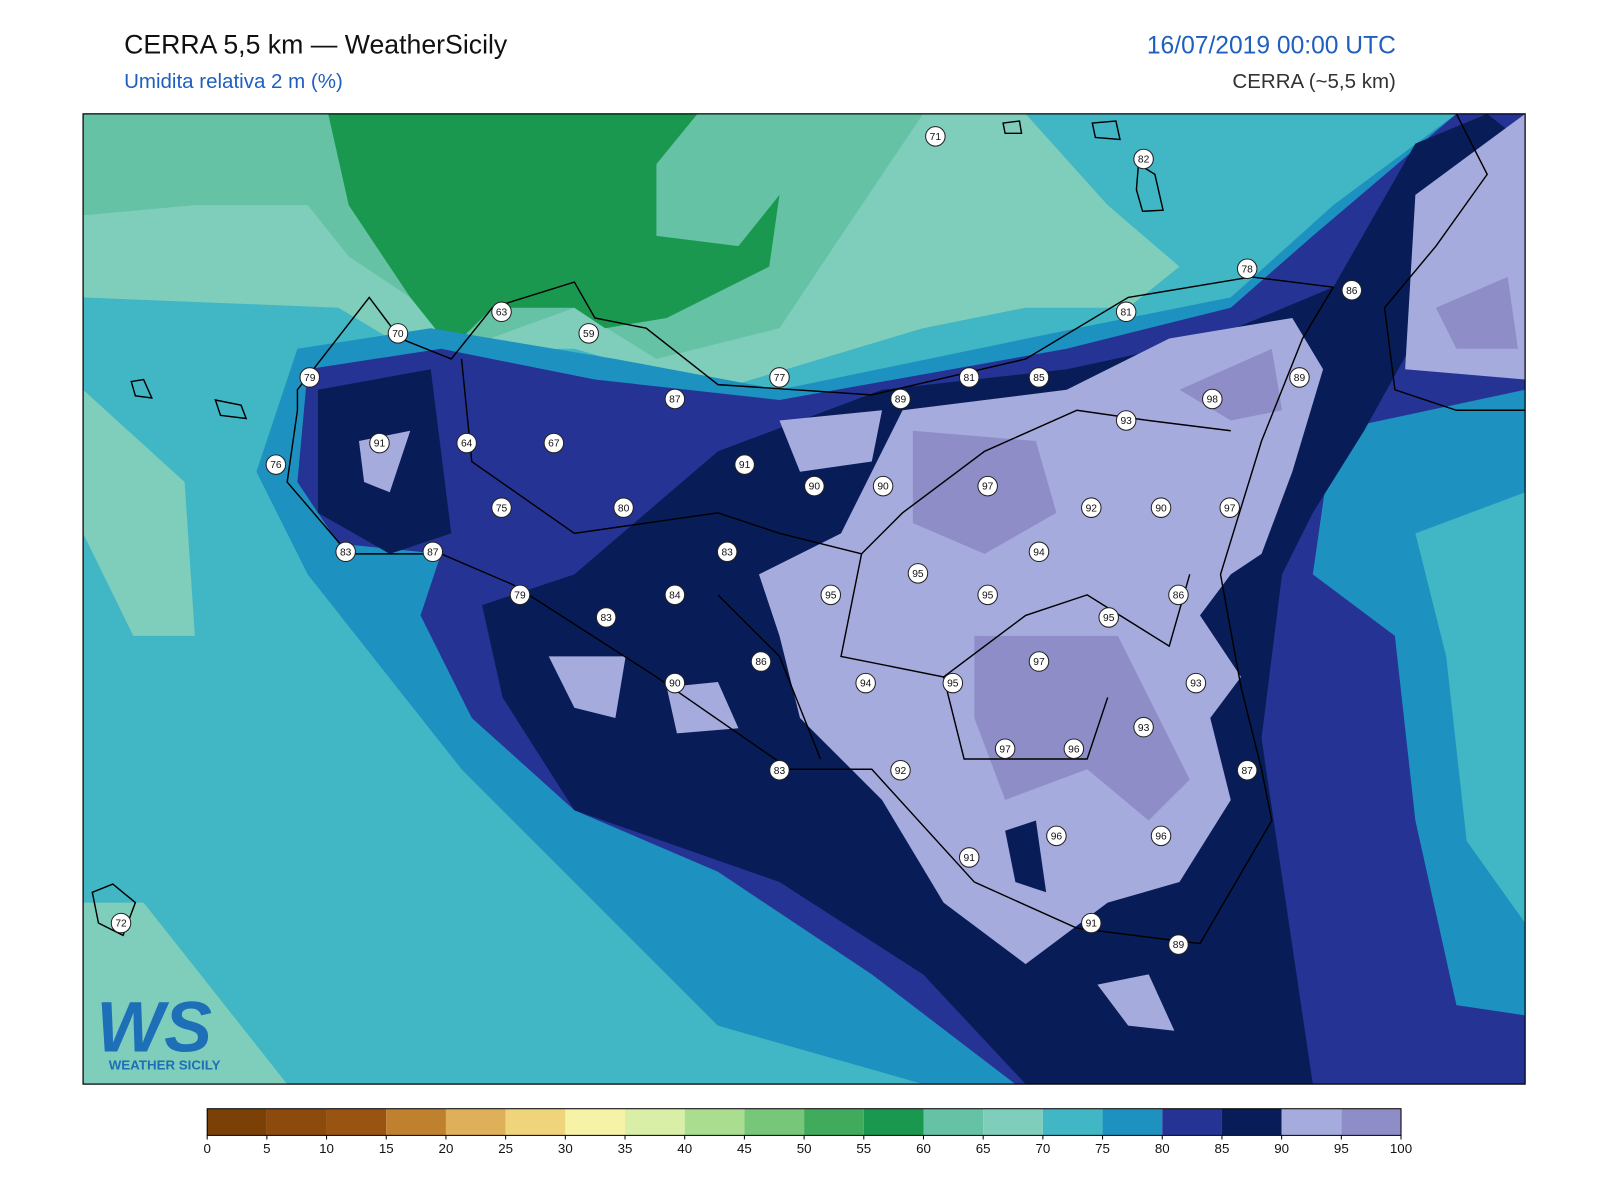  What do you see at coordinates (863, 1148) in the screenshot?
I see `colorbar-tick-label: 55` at bounding box center [863, 1148].